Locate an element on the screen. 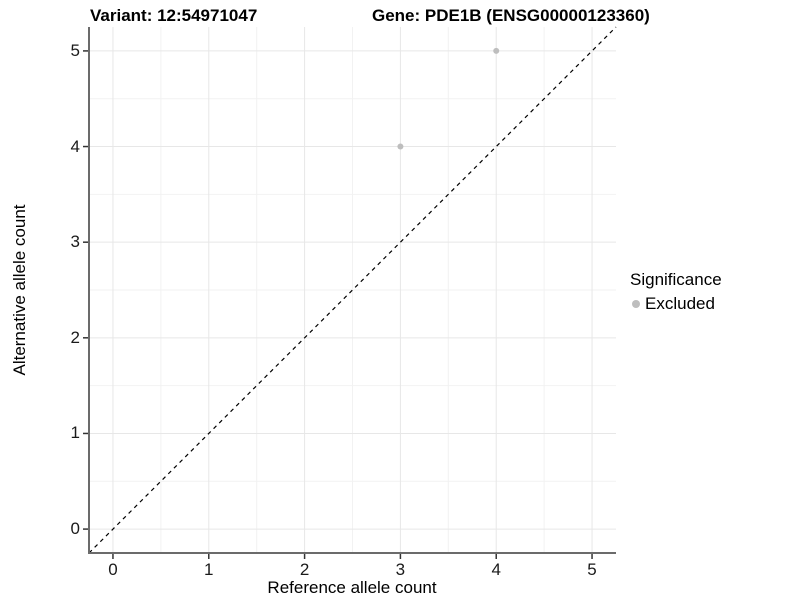 This screenshot has width=800, height=600. legend-item-excluded: Excluded is located at coordinates (676, 304).